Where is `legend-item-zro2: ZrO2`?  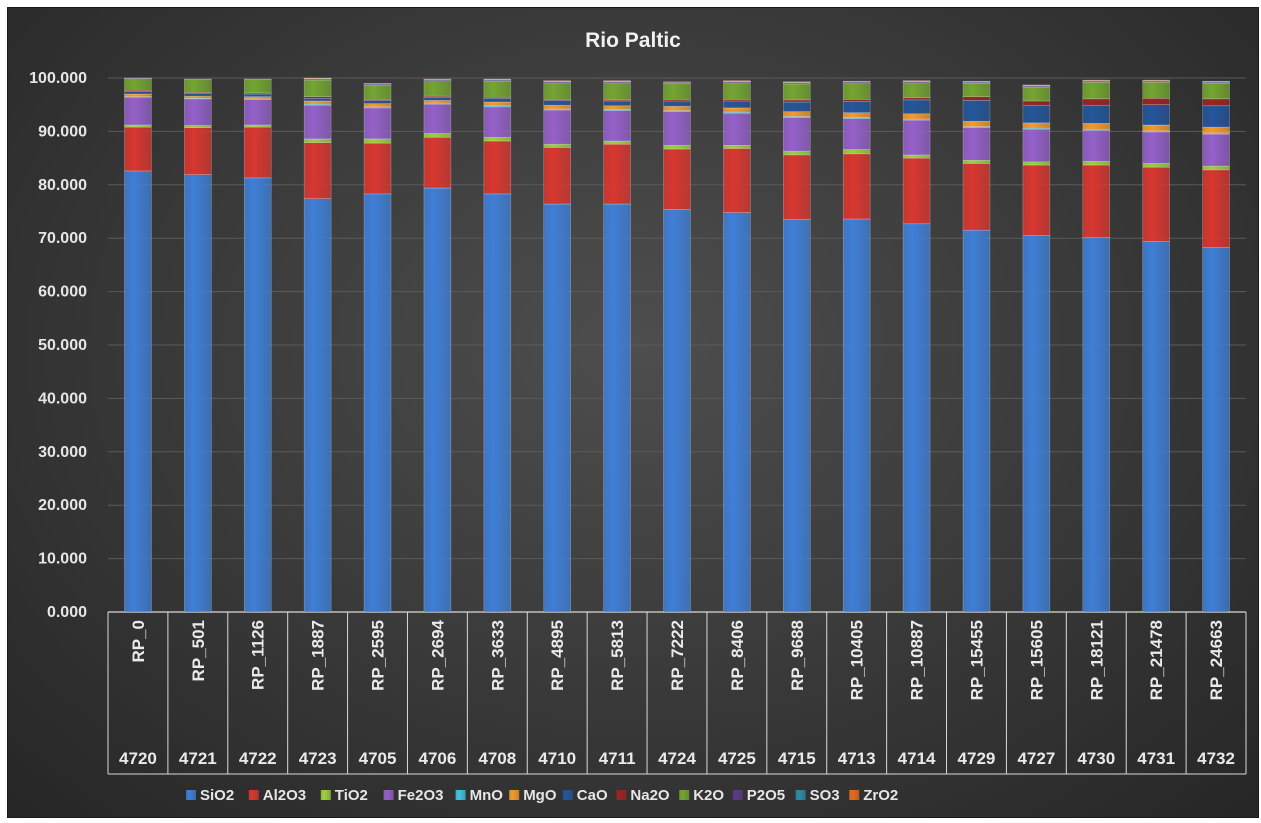 legend-item-zro2: ZrO2 is located at coordinates (873, 795).